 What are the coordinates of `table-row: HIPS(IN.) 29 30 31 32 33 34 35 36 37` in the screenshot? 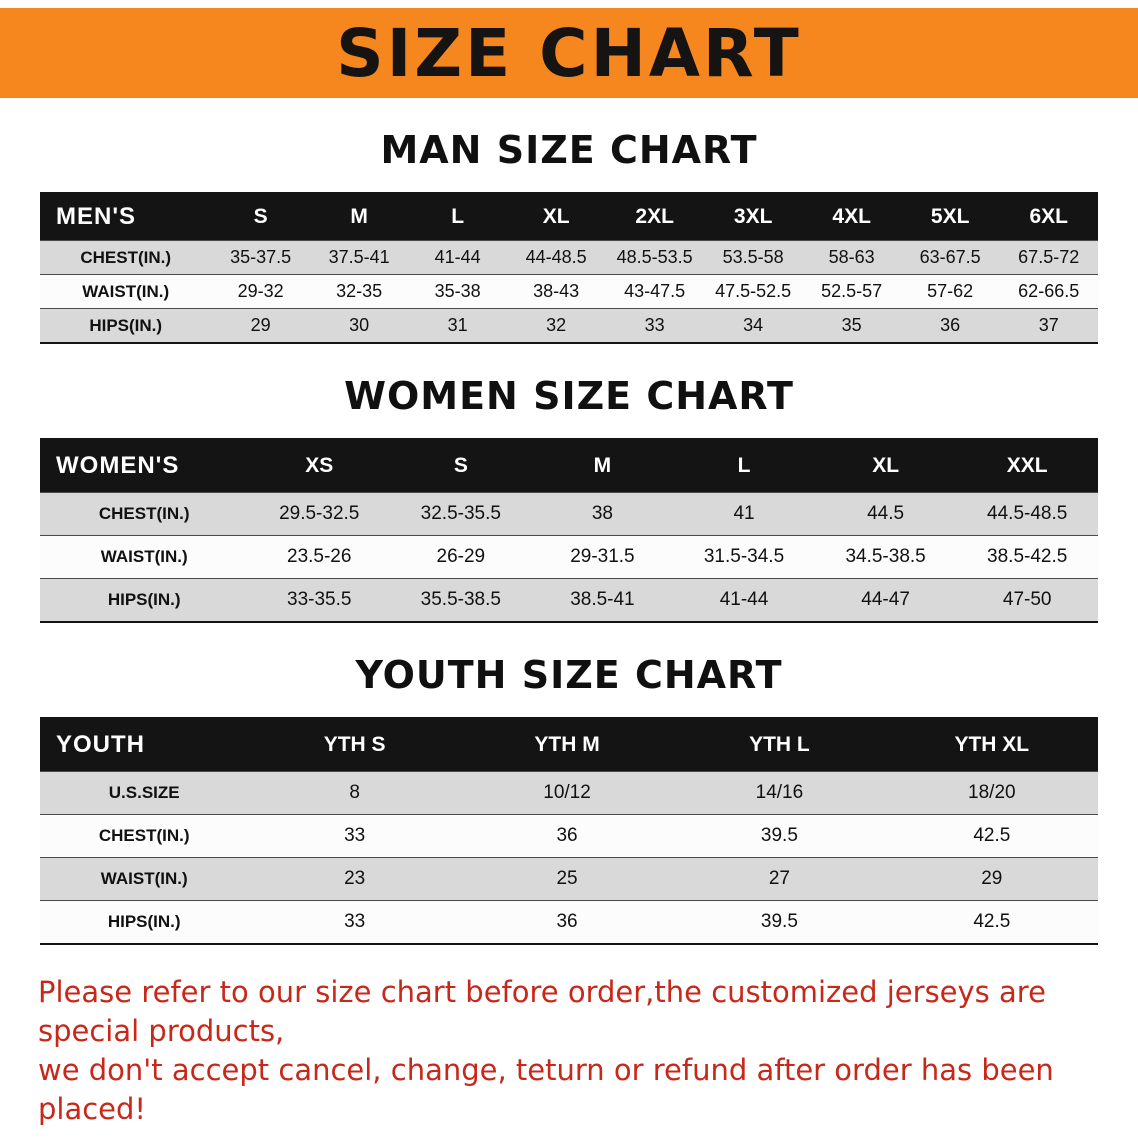 It's located at (569, 325).